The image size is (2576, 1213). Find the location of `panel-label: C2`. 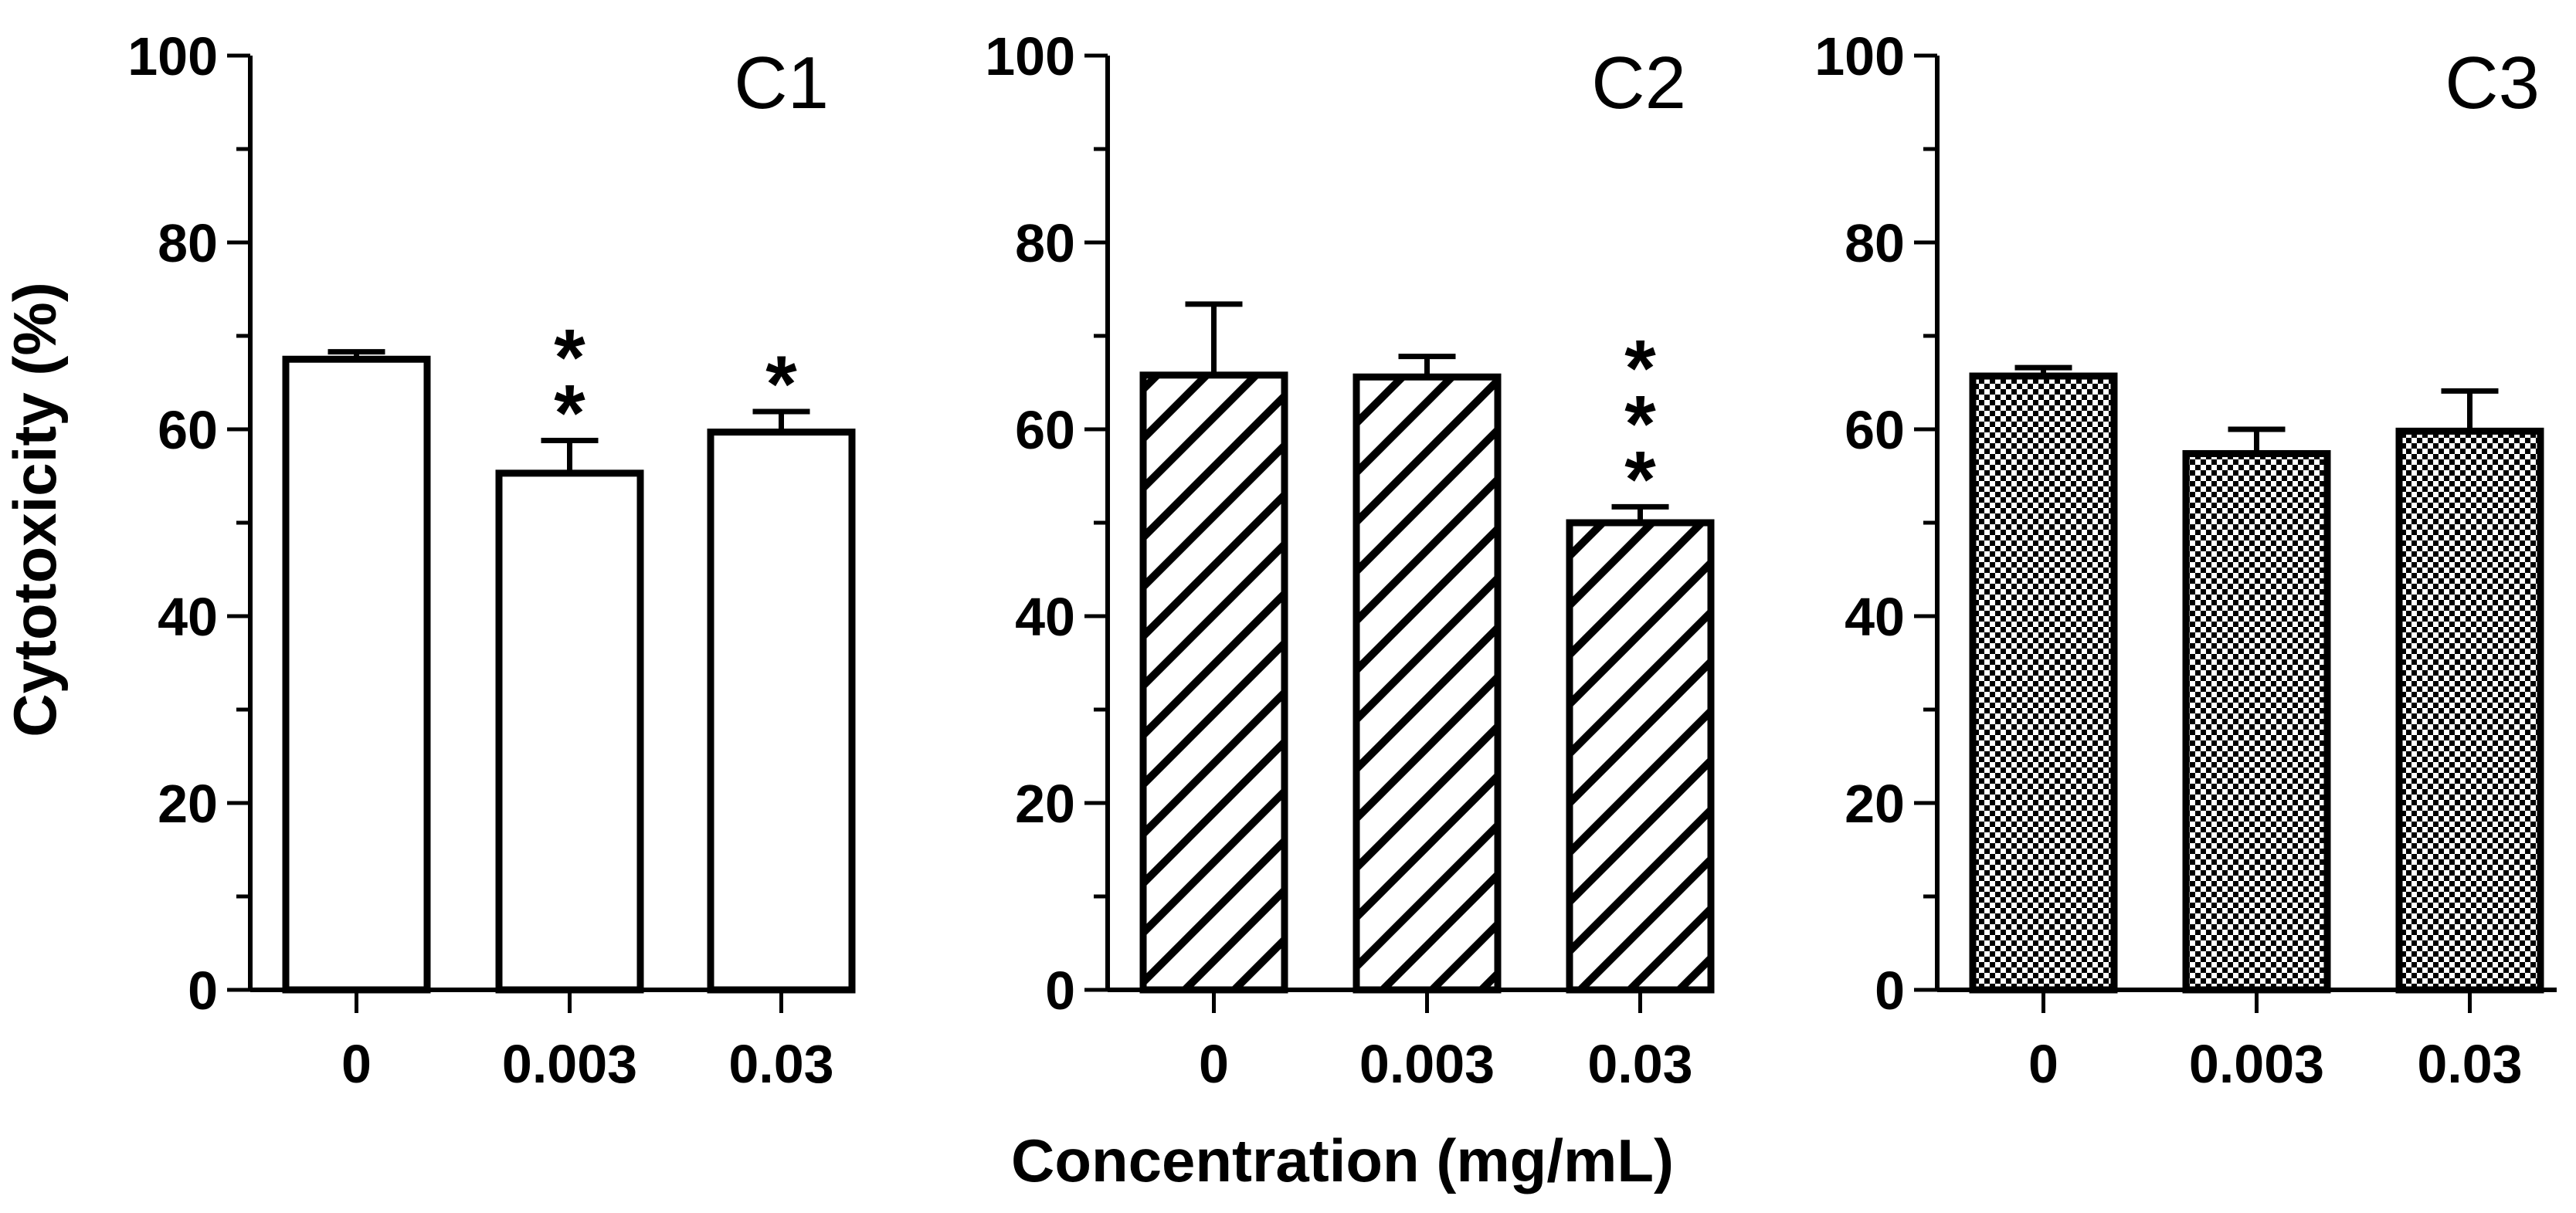

panel-label: C2 is located at coordinates (1638, 83).